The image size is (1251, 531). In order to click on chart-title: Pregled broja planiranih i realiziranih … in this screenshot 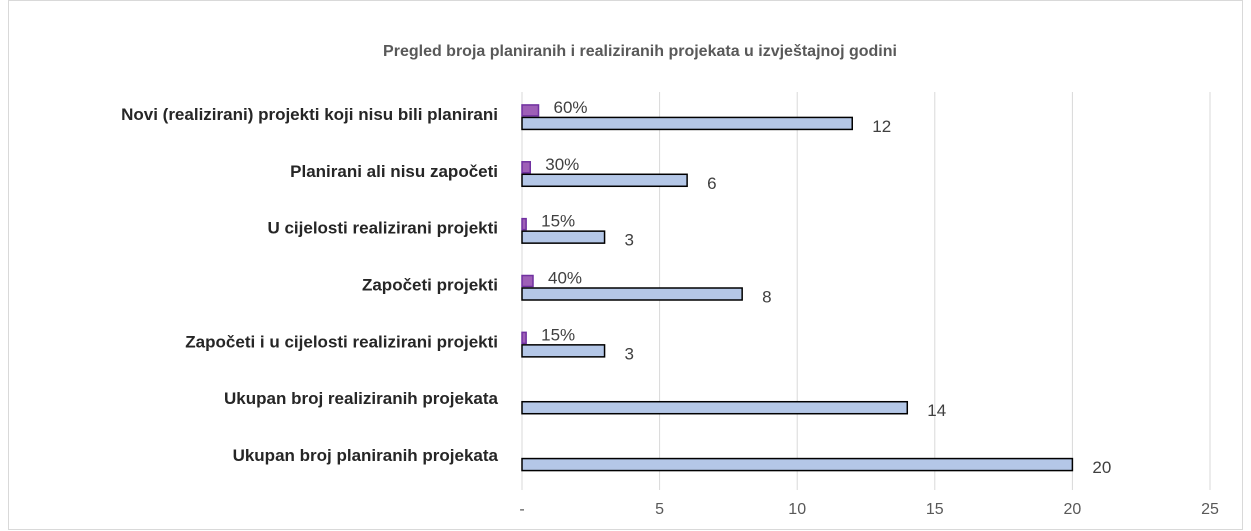, I will do `click(640, 51)`.